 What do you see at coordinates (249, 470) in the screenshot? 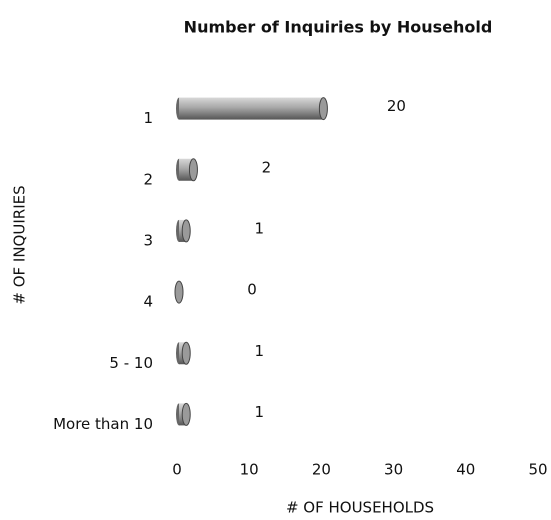
I see `x-tick-label: 10` at bounding box center [249, 470].